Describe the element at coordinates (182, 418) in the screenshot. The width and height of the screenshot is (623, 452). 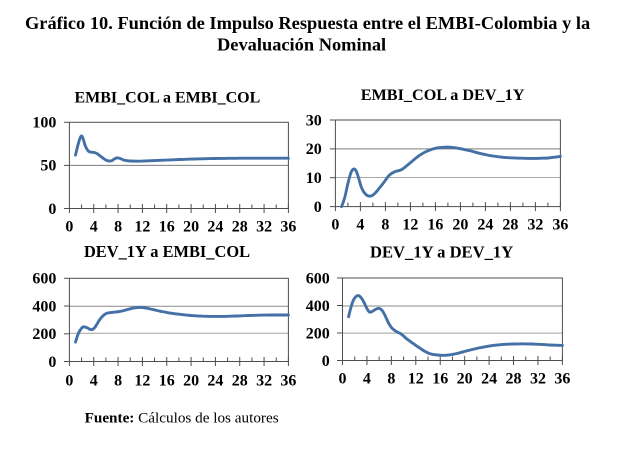
I see `svg-text:Fuente: Cálculos de los autore: Fuente: Cálculos de los autores` at that location.